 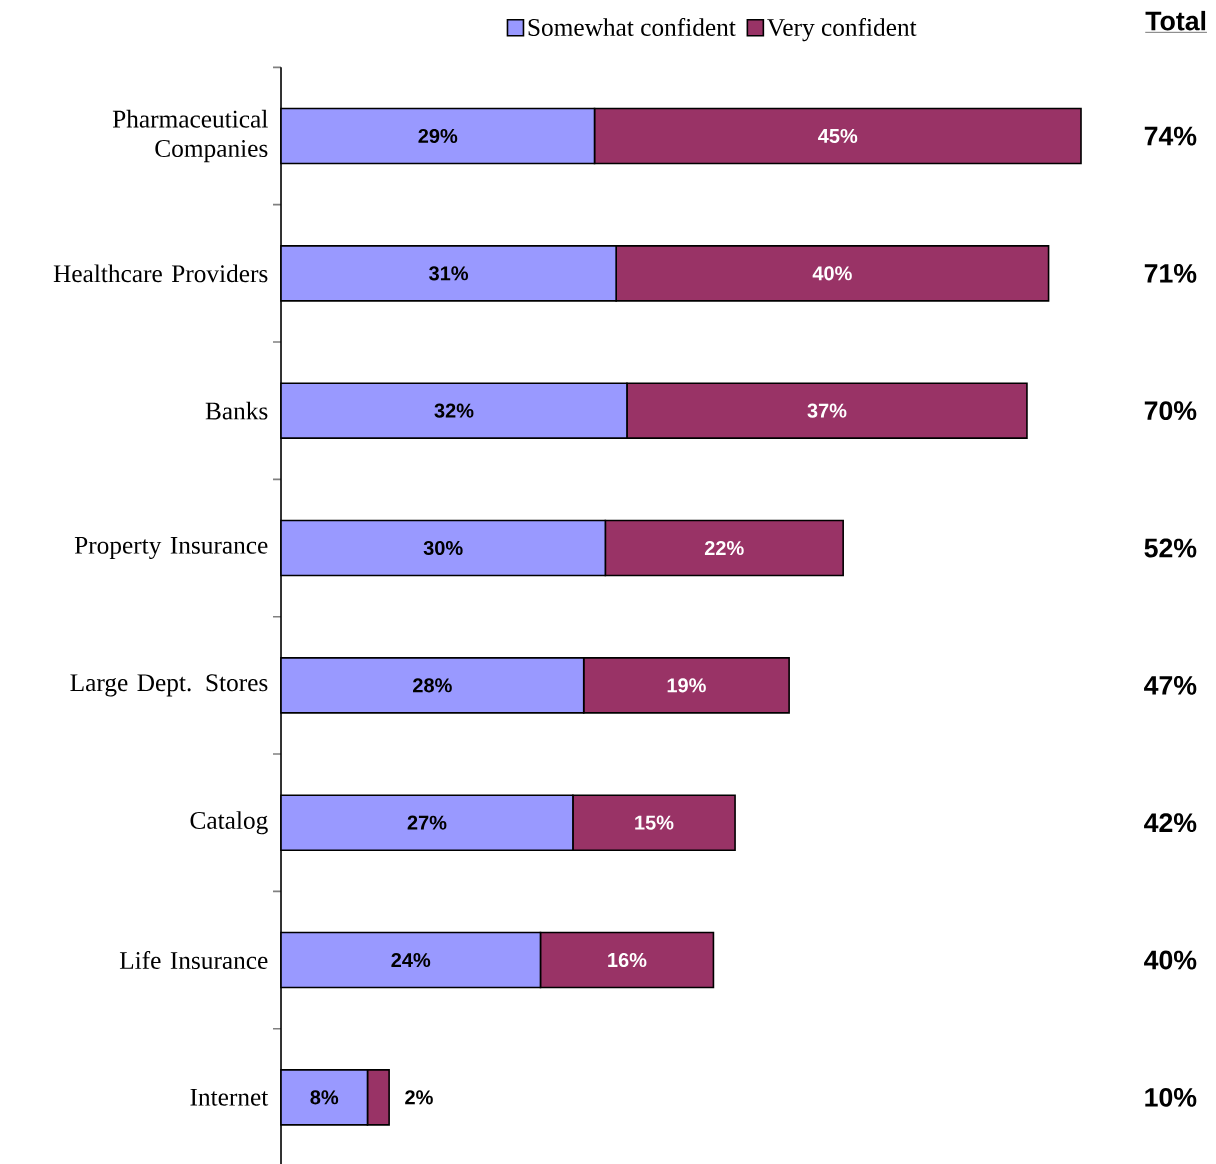 I want to click on data-label: 32%, so click(x=454, y=410).